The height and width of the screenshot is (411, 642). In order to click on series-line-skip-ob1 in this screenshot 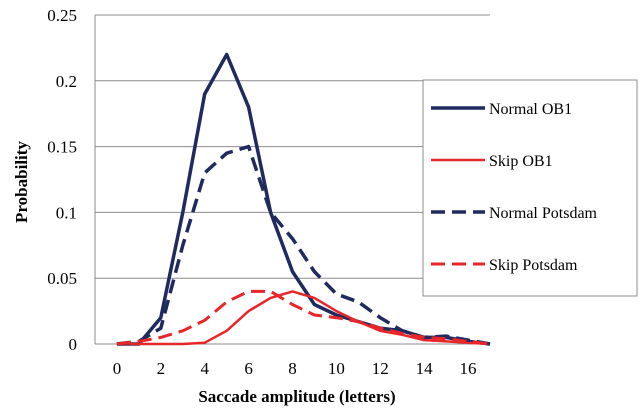, I will do `click(303, 318)`.